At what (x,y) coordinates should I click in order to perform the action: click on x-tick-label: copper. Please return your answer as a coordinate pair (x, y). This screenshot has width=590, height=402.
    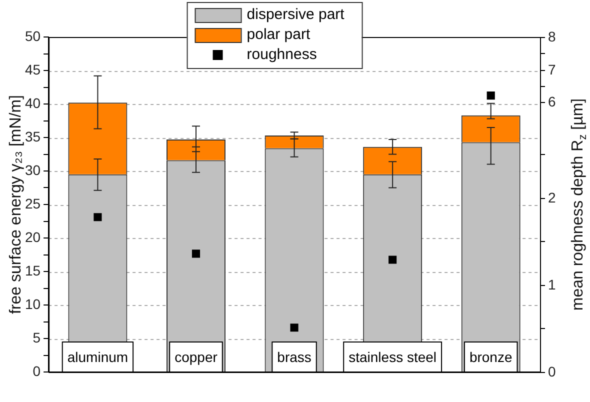
    Looking at the image, I should click on (196, 356).